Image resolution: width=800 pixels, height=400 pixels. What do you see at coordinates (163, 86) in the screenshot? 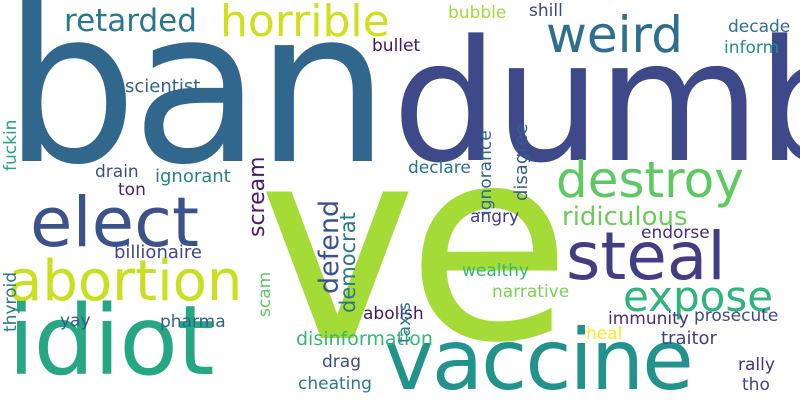
I see `word-scientist: scientist` at bounding box center [163, 86].